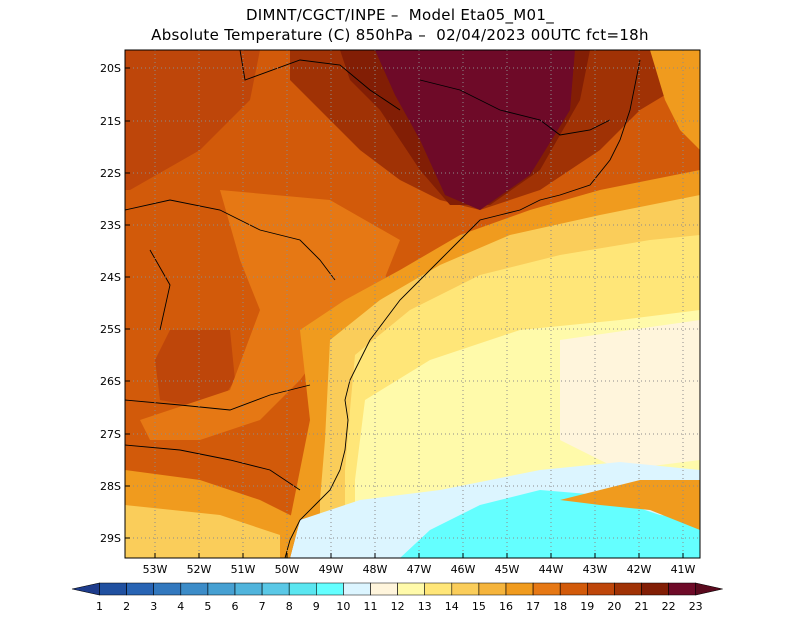  What do you see at coordinates (683, 569) in the screenshot?
I see `lon-label: 41W` at bounding box center [683, 569].